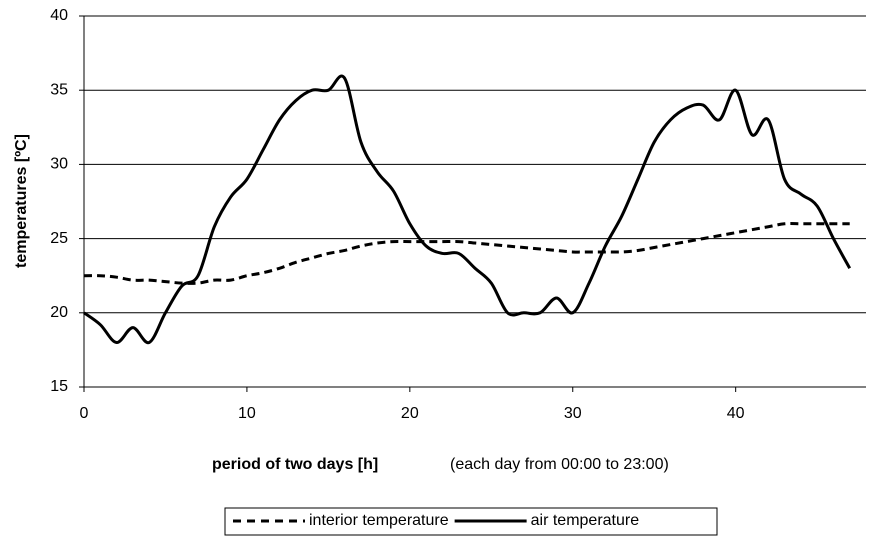 The width and height of the screenshot is (884, 544). Describe the element at coordinates (59, 386) in the screenshot. I see `y-tick-label: 15` at that location.